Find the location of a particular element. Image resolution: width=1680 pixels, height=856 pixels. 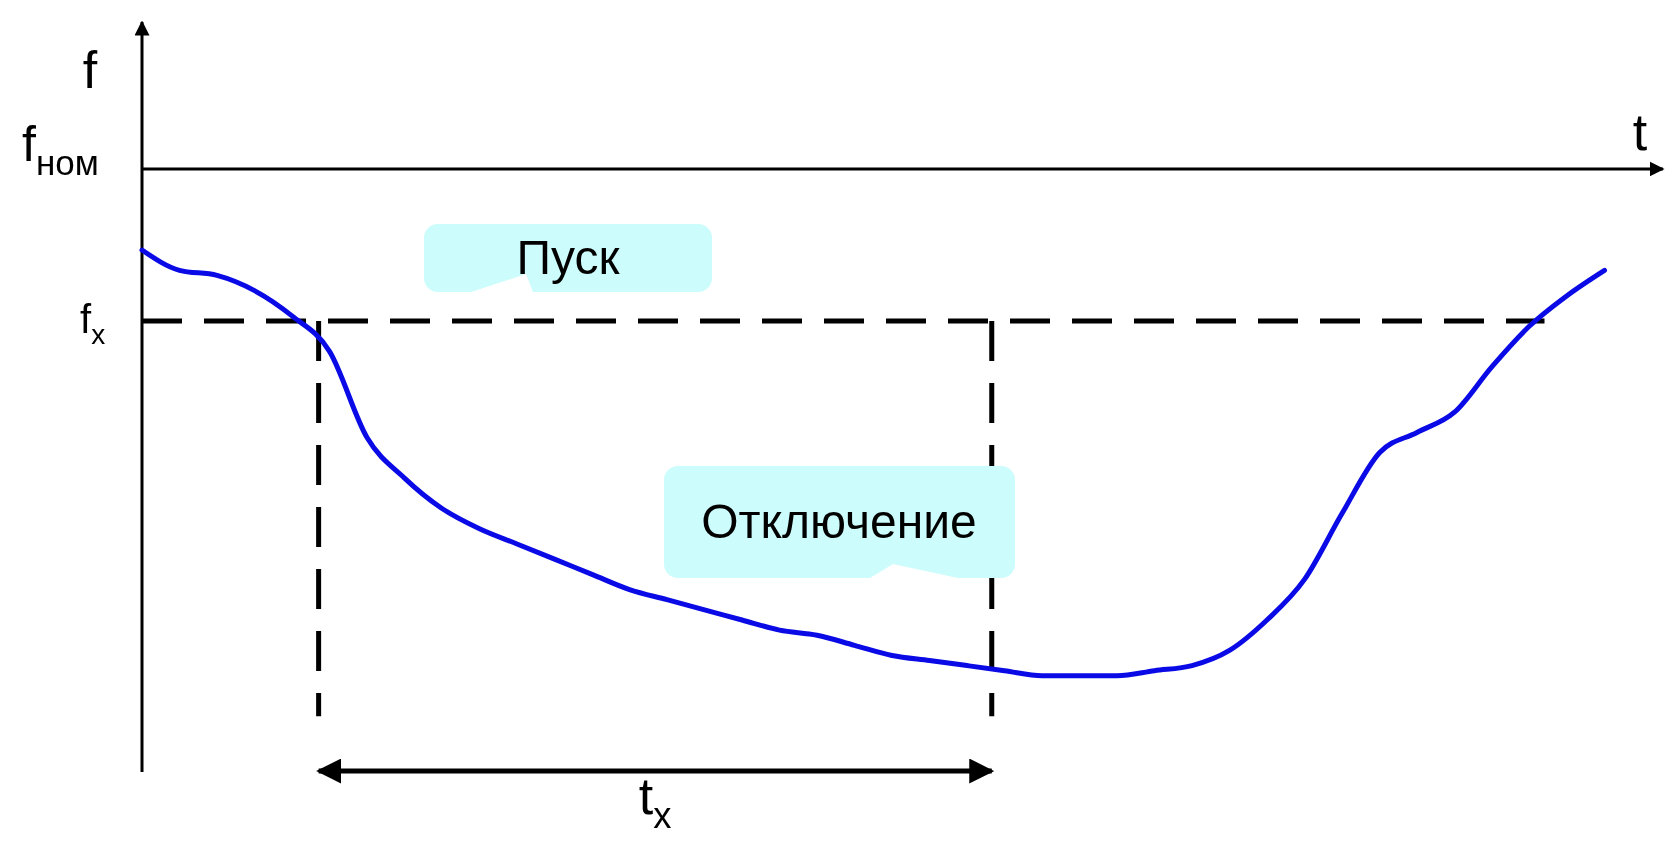

x-axis-title: t is located at coordinates (1640, 132).